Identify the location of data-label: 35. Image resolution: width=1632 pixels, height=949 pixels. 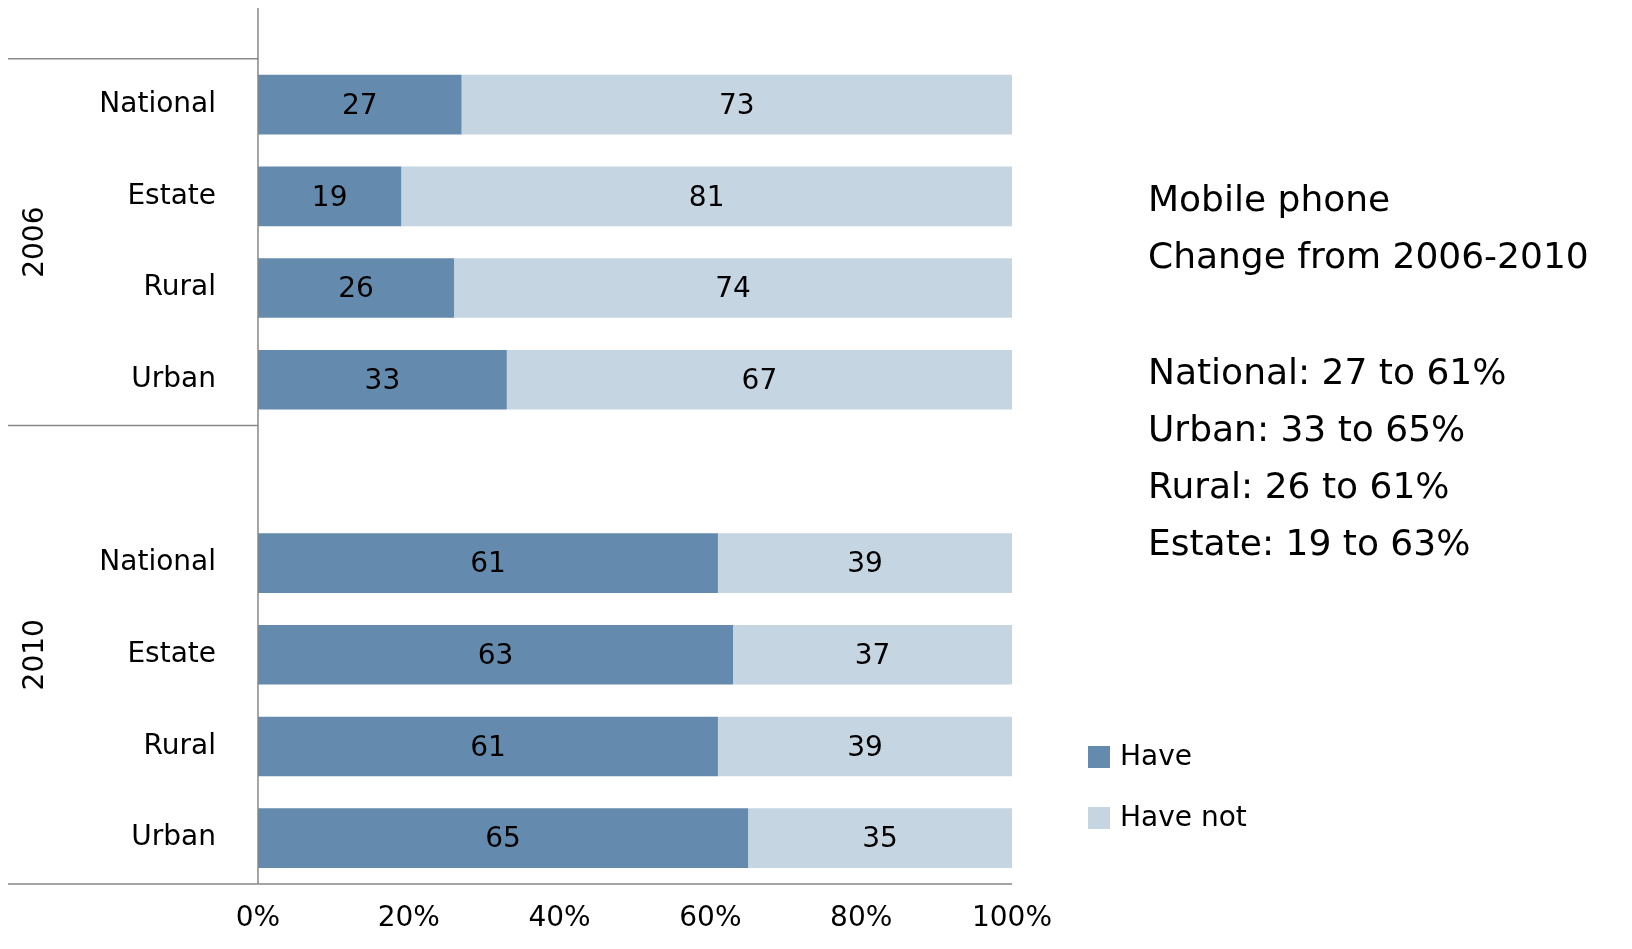
(880, 838).